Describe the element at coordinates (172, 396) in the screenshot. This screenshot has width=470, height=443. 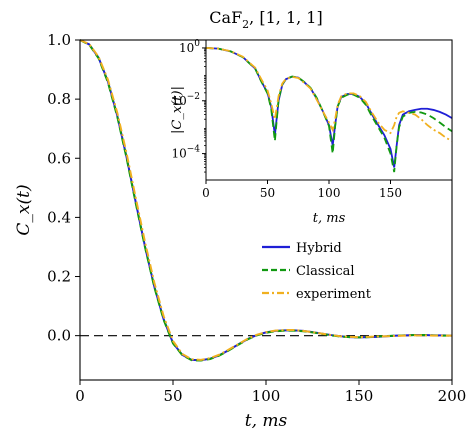
I see `x-tick-label: 50` at that location.